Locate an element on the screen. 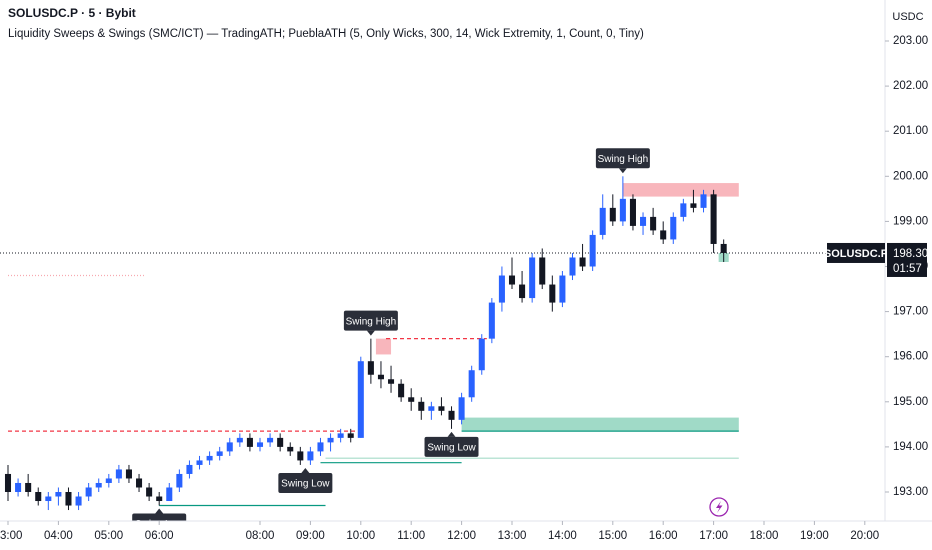  y-tick-label: 202.00 is located at coordinates (910, 86).